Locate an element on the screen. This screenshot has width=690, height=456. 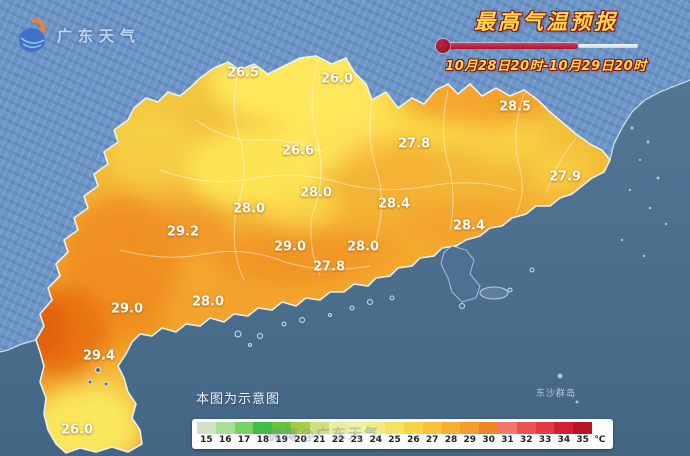
brand-logo: 广东天气 is located at coordinates (78, 35).